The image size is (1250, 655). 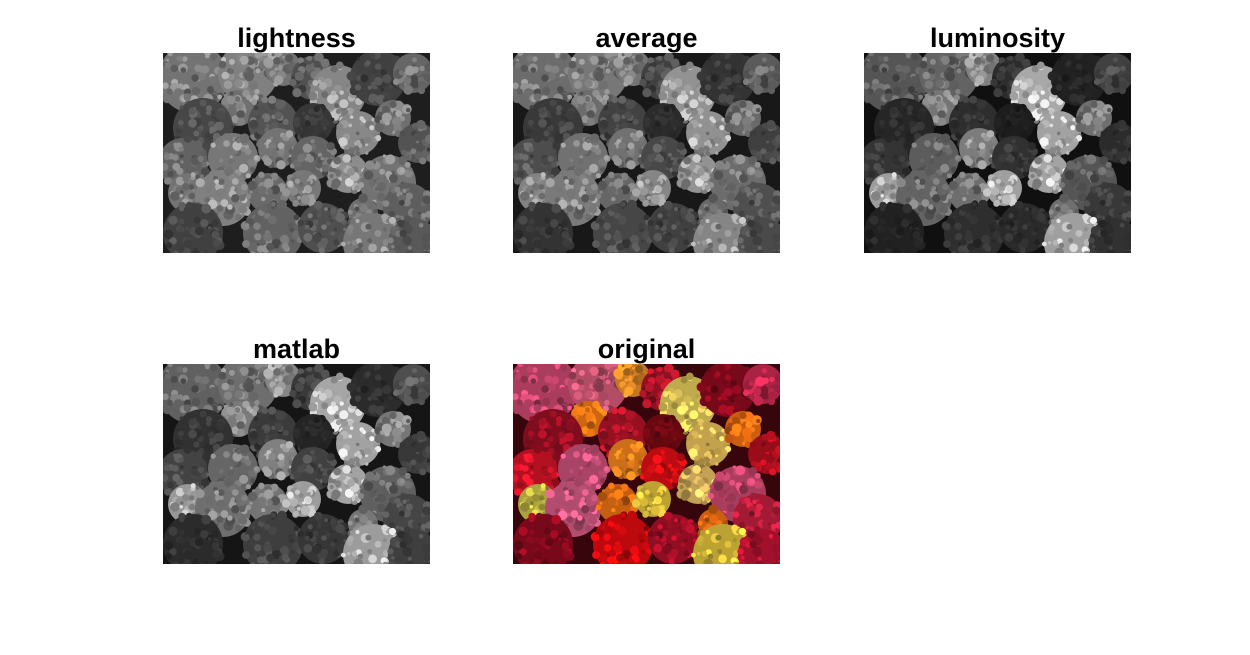 I want to click on image-original-color, so click(x=646, y=464).